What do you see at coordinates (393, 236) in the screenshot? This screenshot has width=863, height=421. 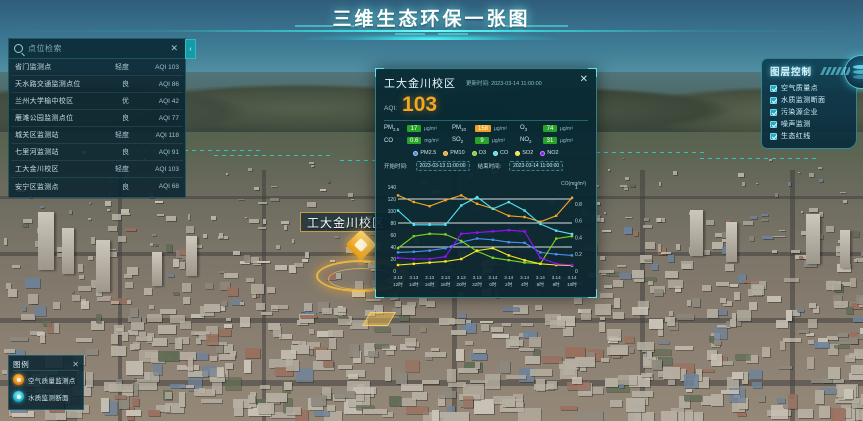 I see `svg-text: 60` at bounding box center [393, 236].